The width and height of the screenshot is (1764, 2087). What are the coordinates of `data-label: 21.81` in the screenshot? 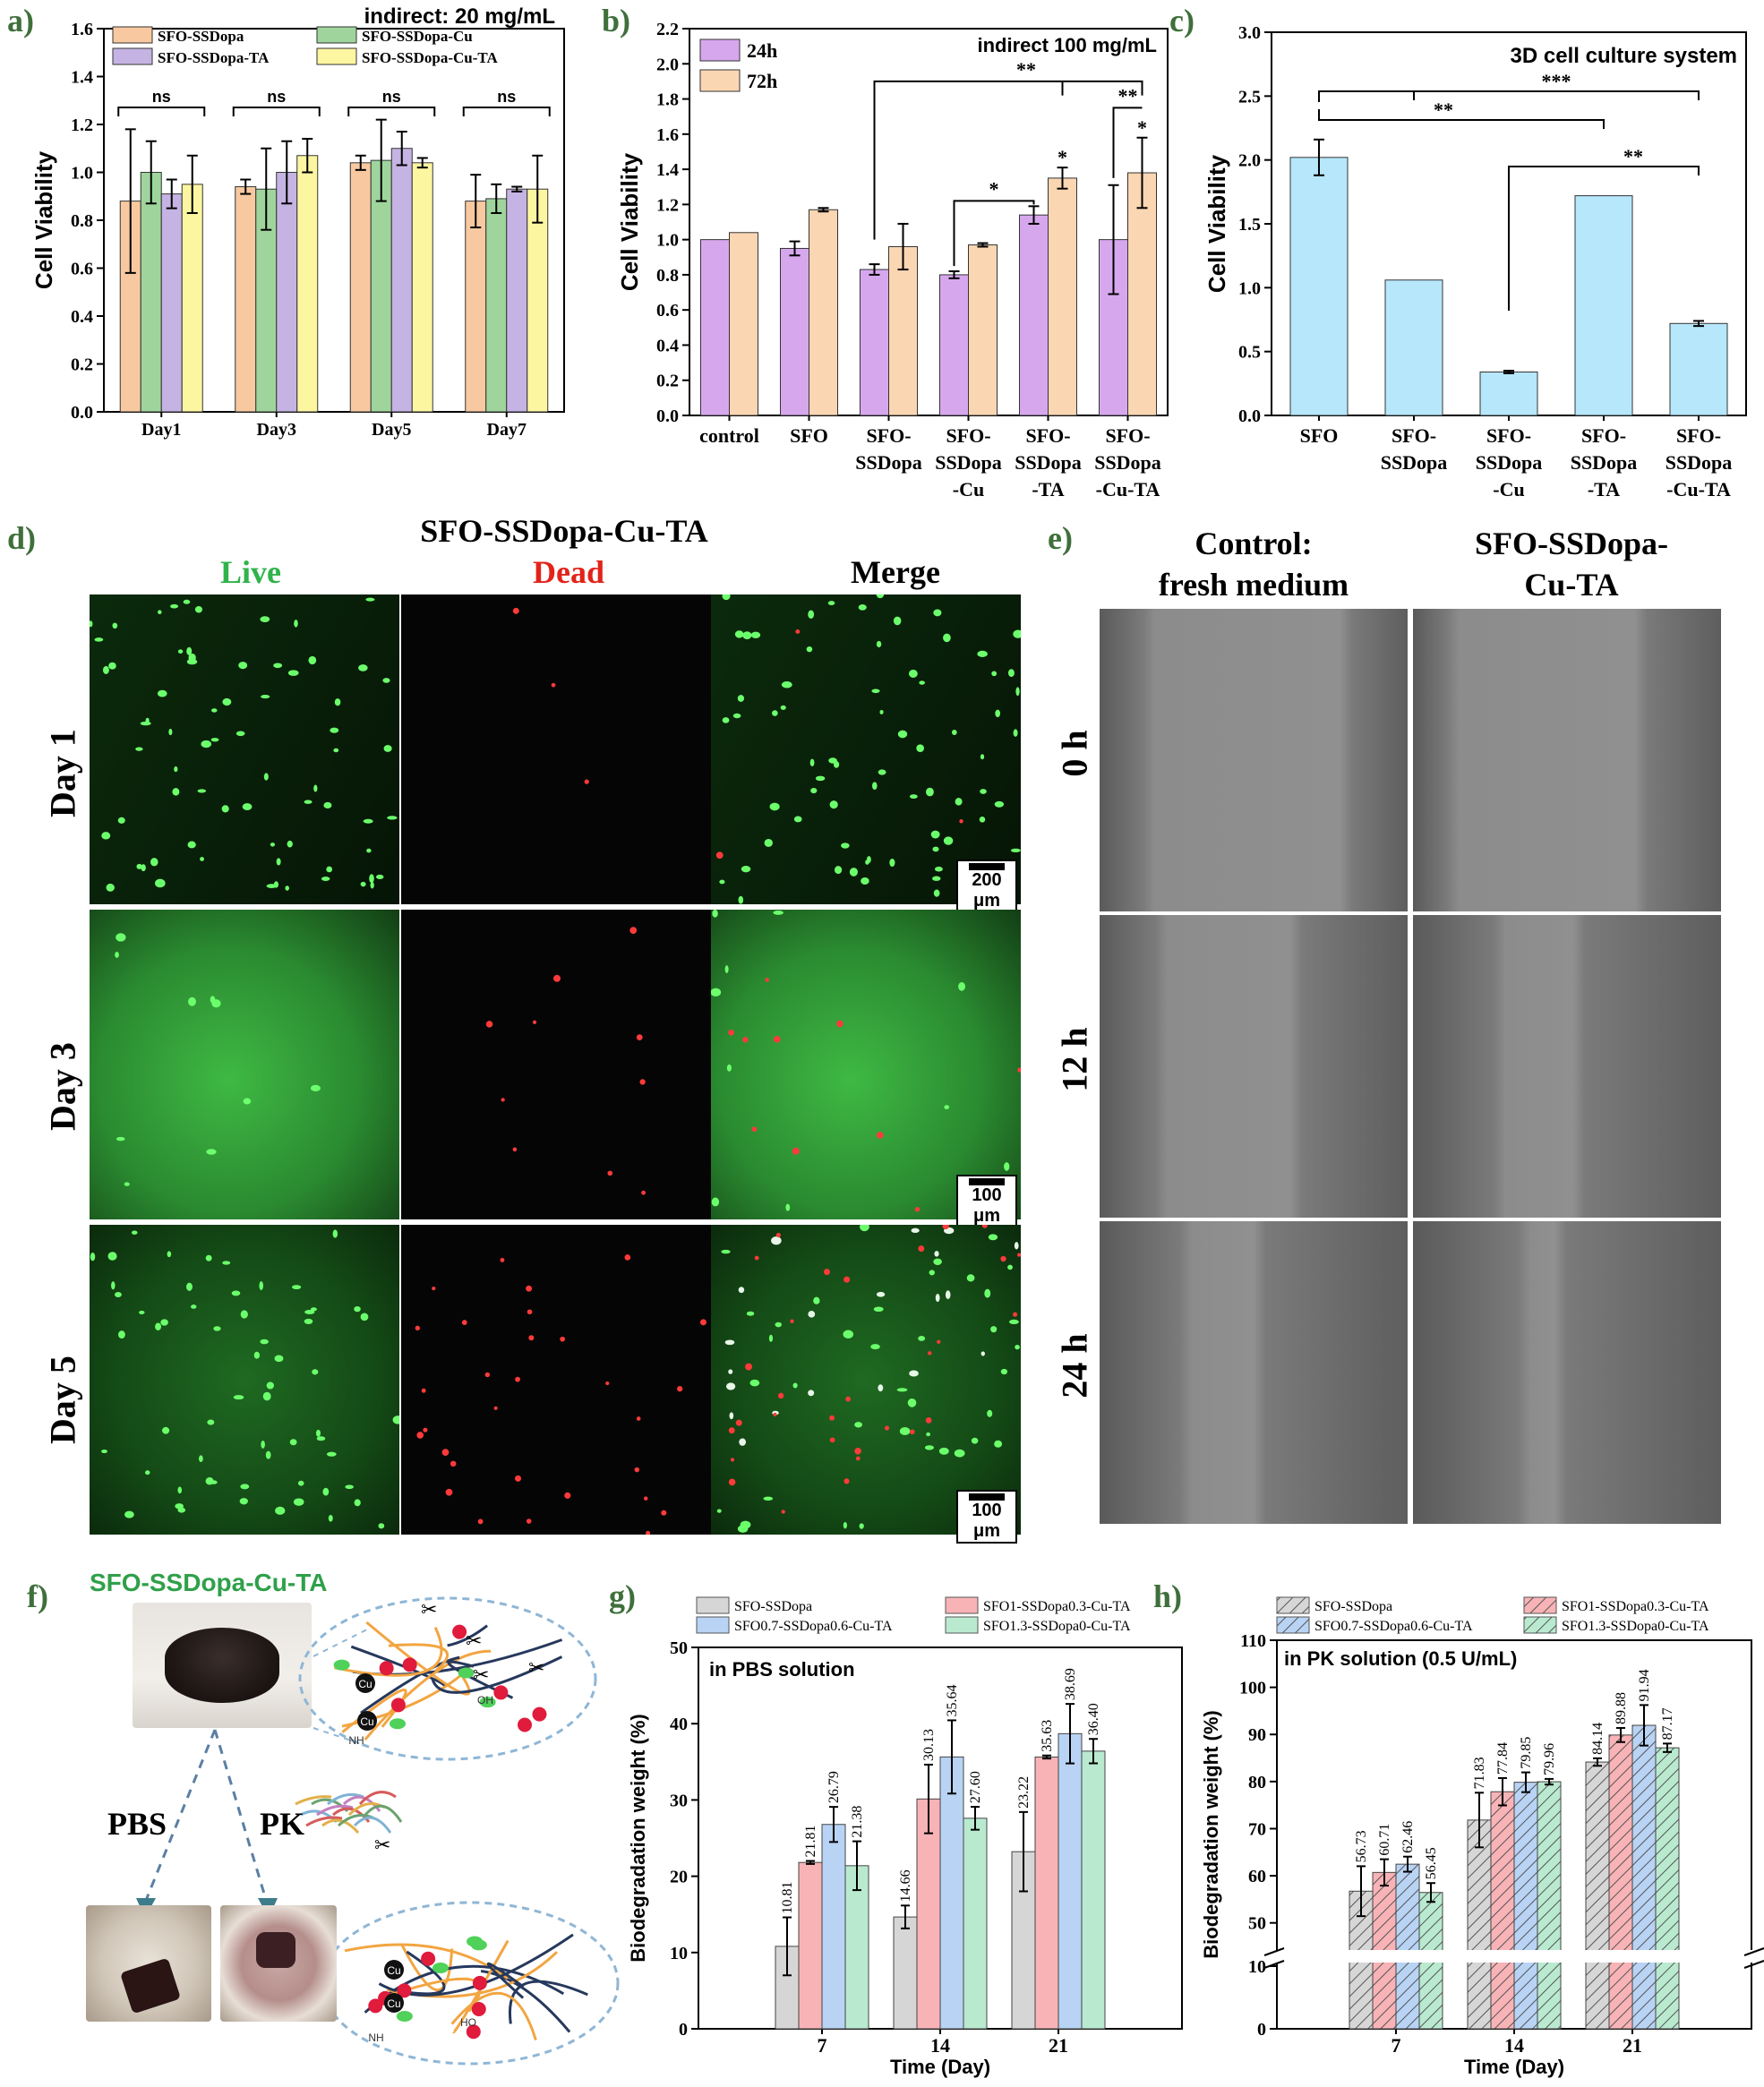 It's located at (811, 1841).